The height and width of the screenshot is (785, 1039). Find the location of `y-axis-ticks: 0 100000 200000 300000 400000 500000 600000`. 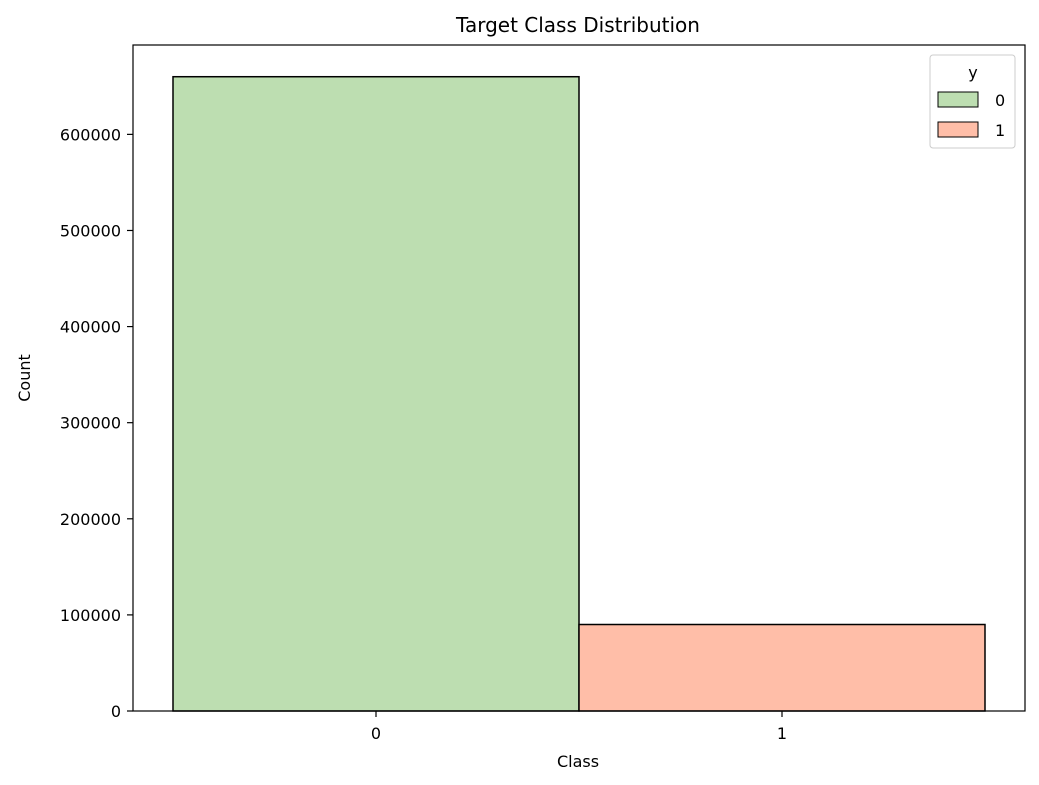

y-axis-ticks: 0 100000 200000 300000 400000 500000 600000 is located at coordinates (96, 423).